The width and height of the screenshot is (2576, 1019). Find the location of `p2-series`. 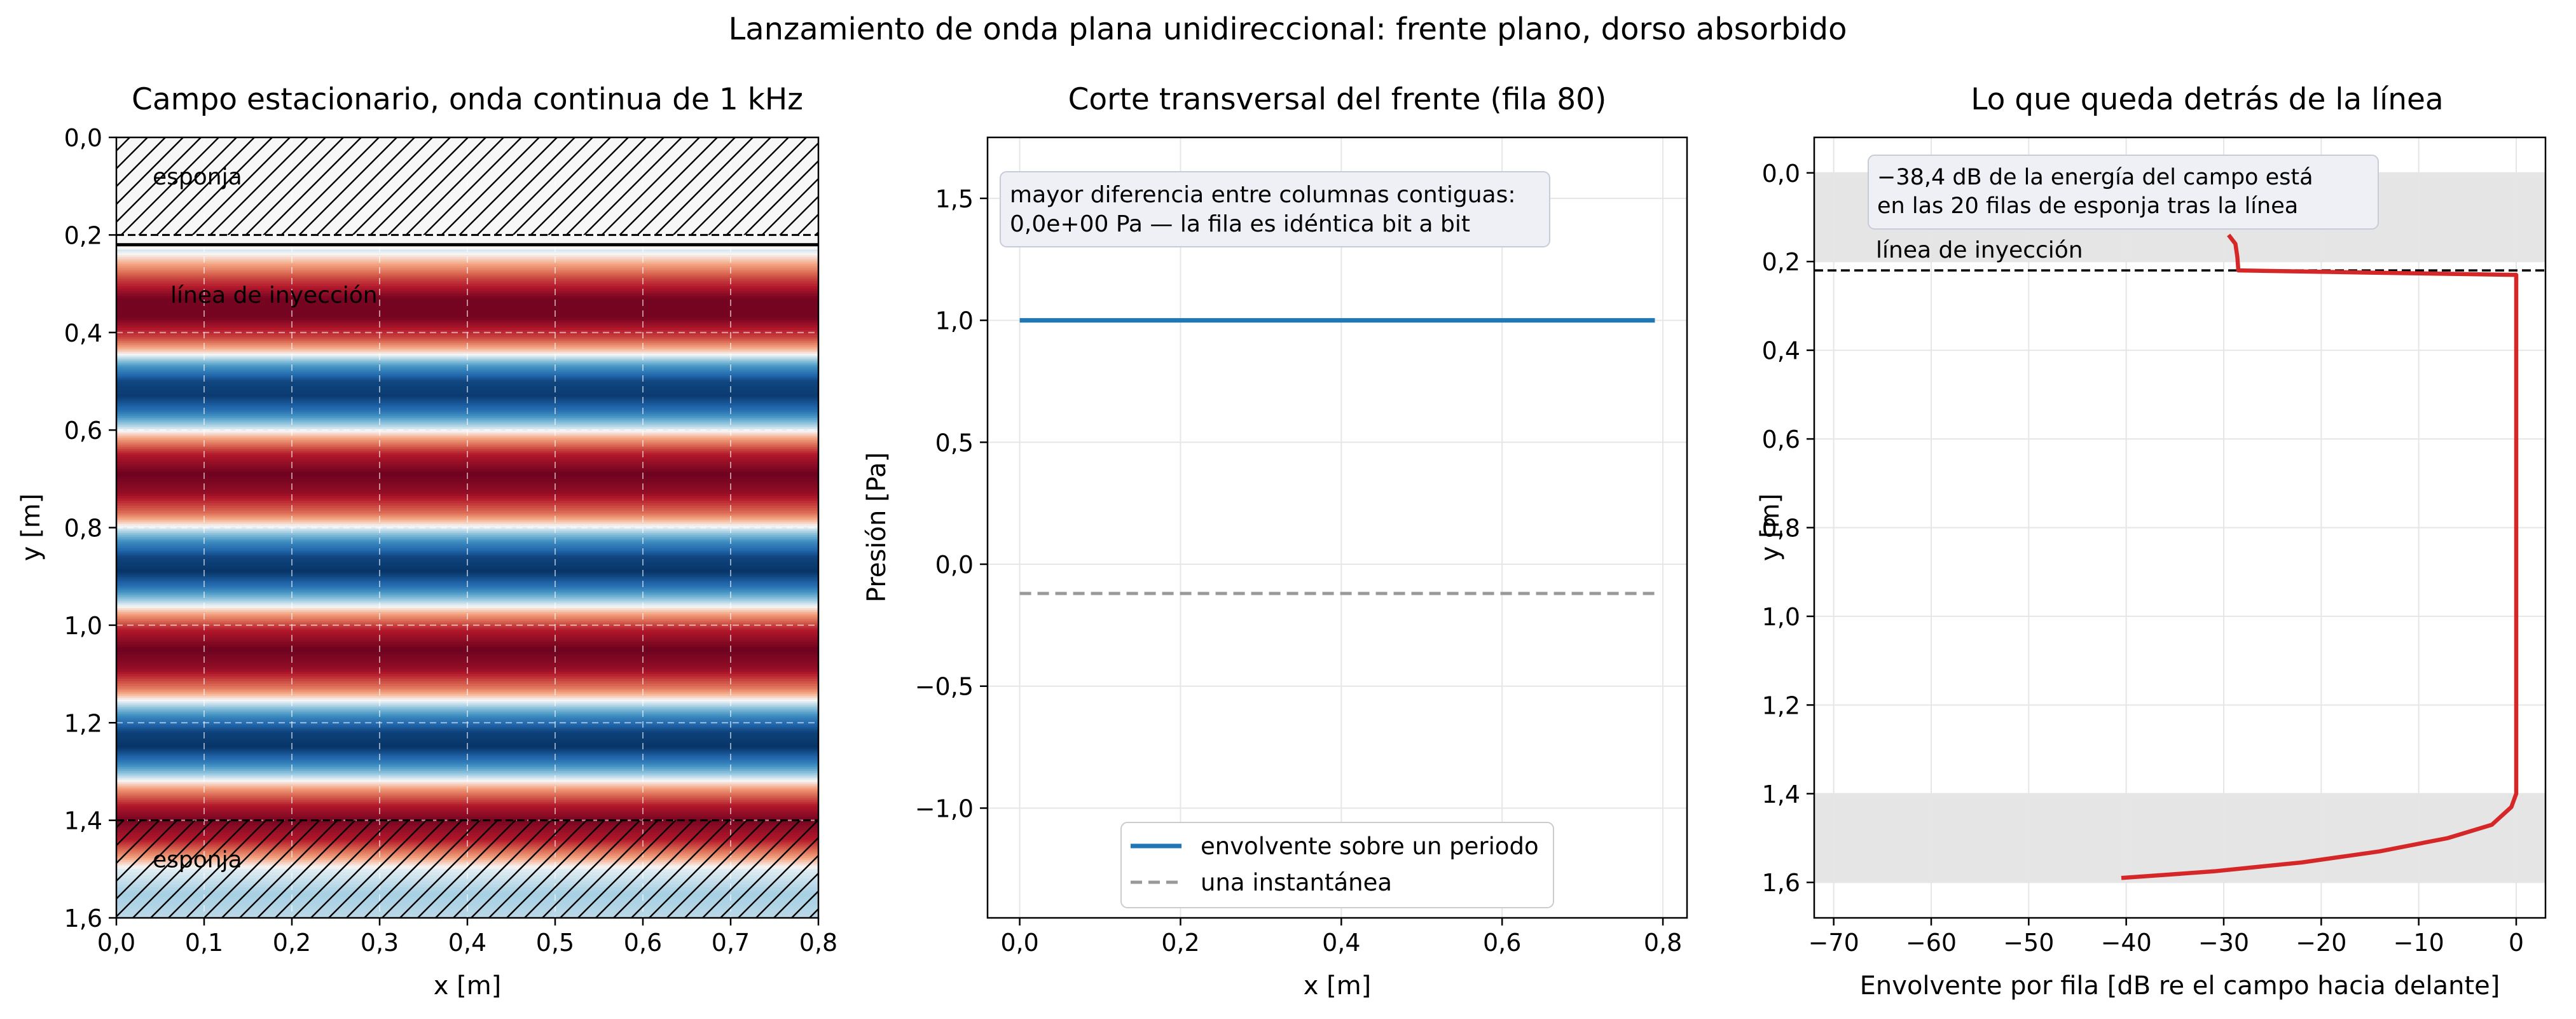

p2-series is located at coordinates (1337, 456).